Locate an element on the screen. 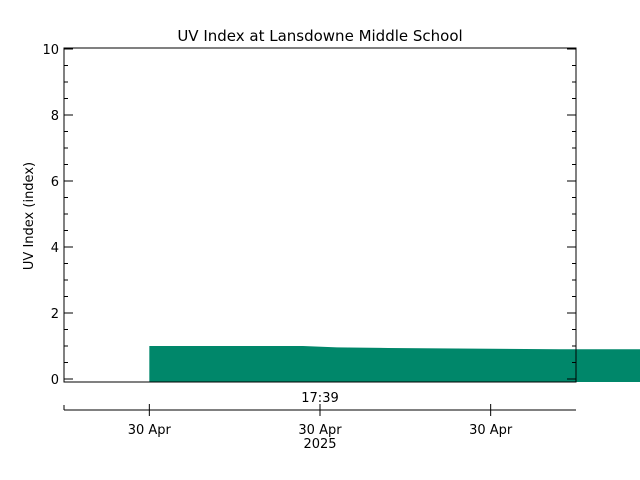  uv-index-area is located at coordinates (394, 364).